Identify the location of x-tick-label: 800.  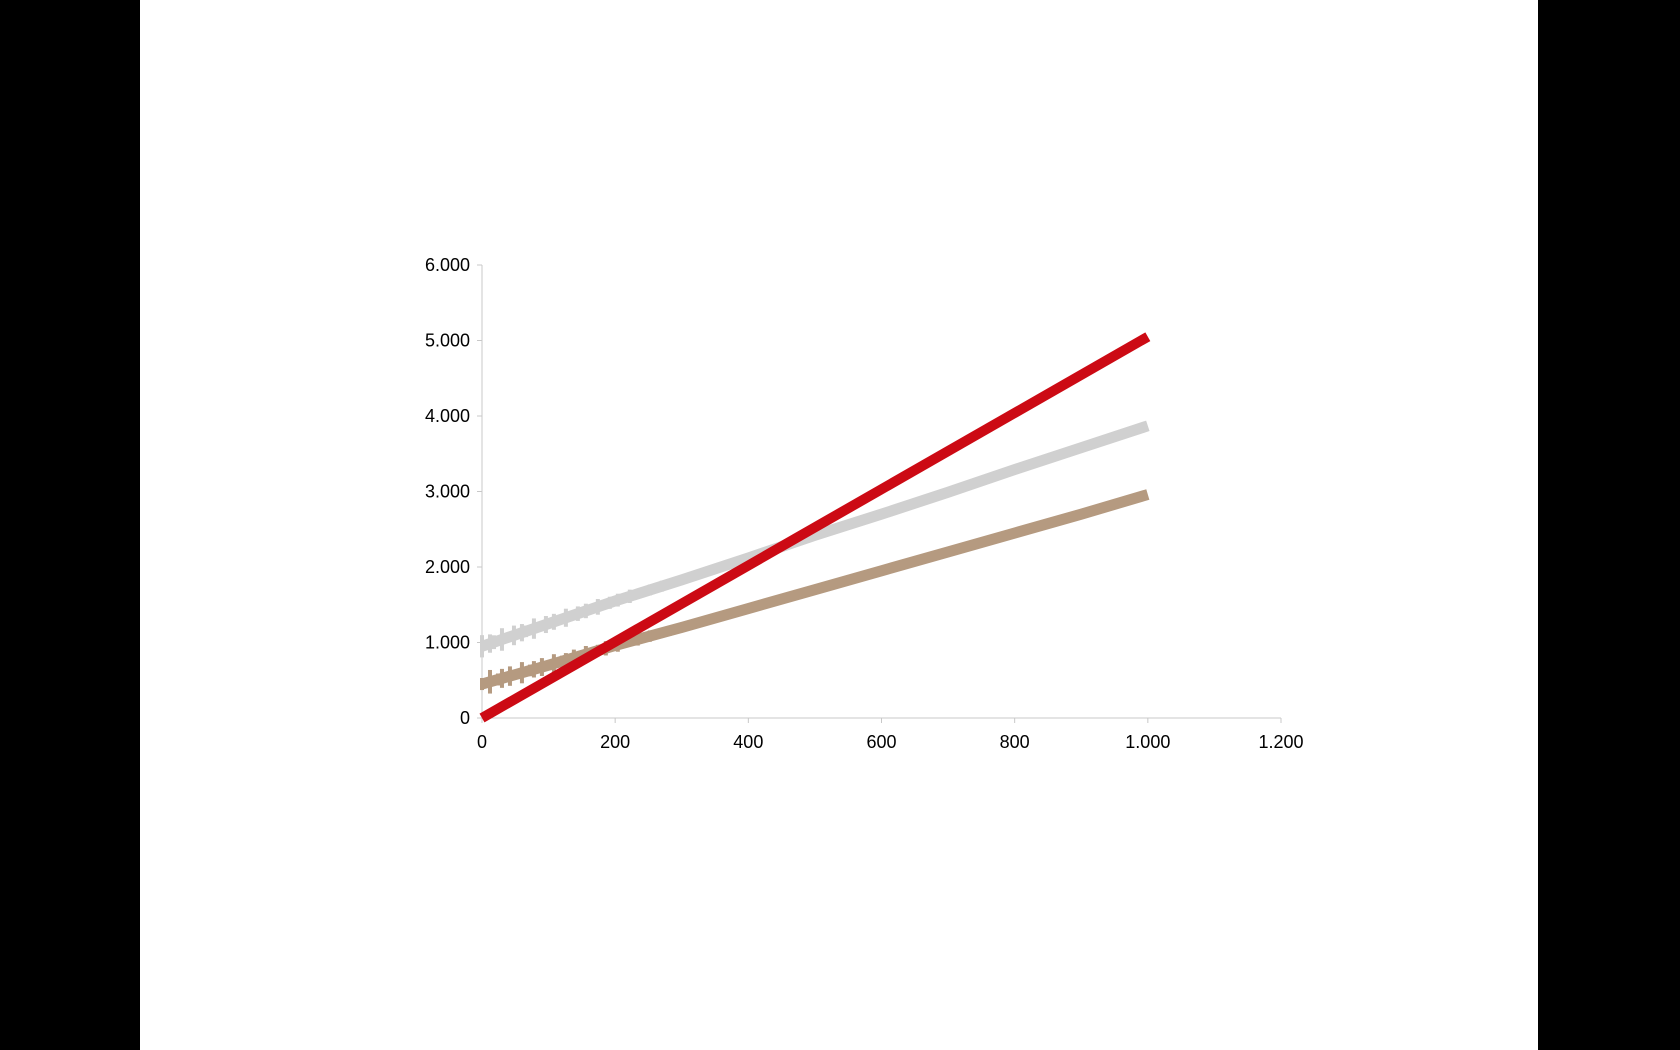
(1015, 742).